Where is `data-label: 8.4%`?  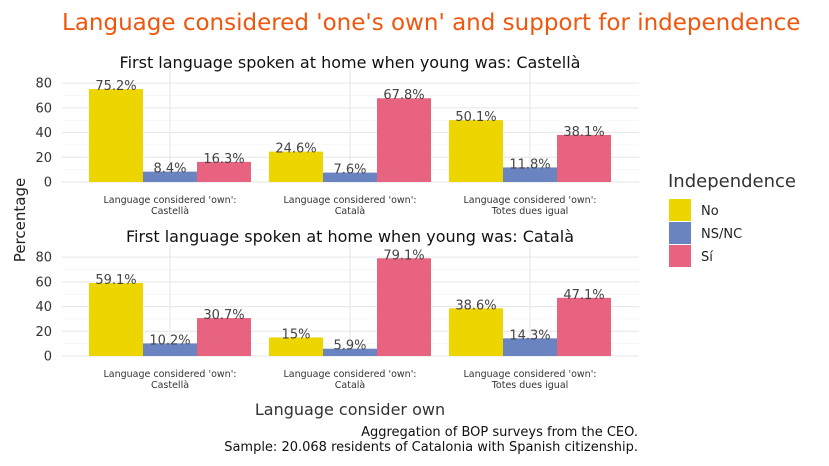 data-label: 8.4% is located at coordinates (169, 169).